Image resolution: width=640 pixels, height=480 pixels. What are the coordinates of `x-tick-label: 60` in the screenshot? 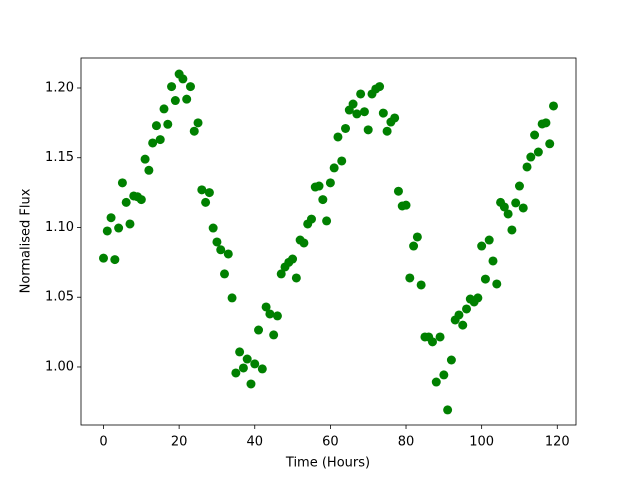 It's located at (330, 442).